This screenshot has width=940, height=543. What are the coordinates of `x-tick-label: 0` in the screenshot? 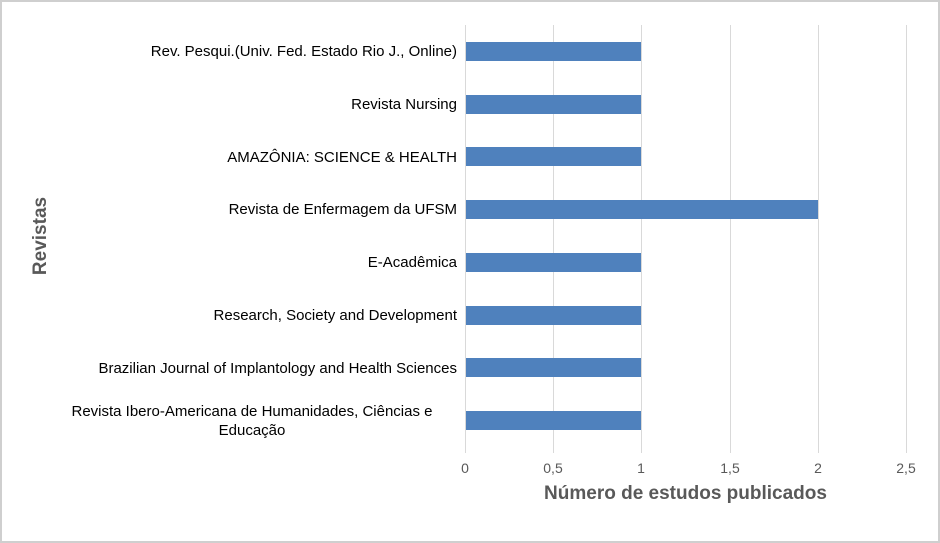 It's located at (465, 468).